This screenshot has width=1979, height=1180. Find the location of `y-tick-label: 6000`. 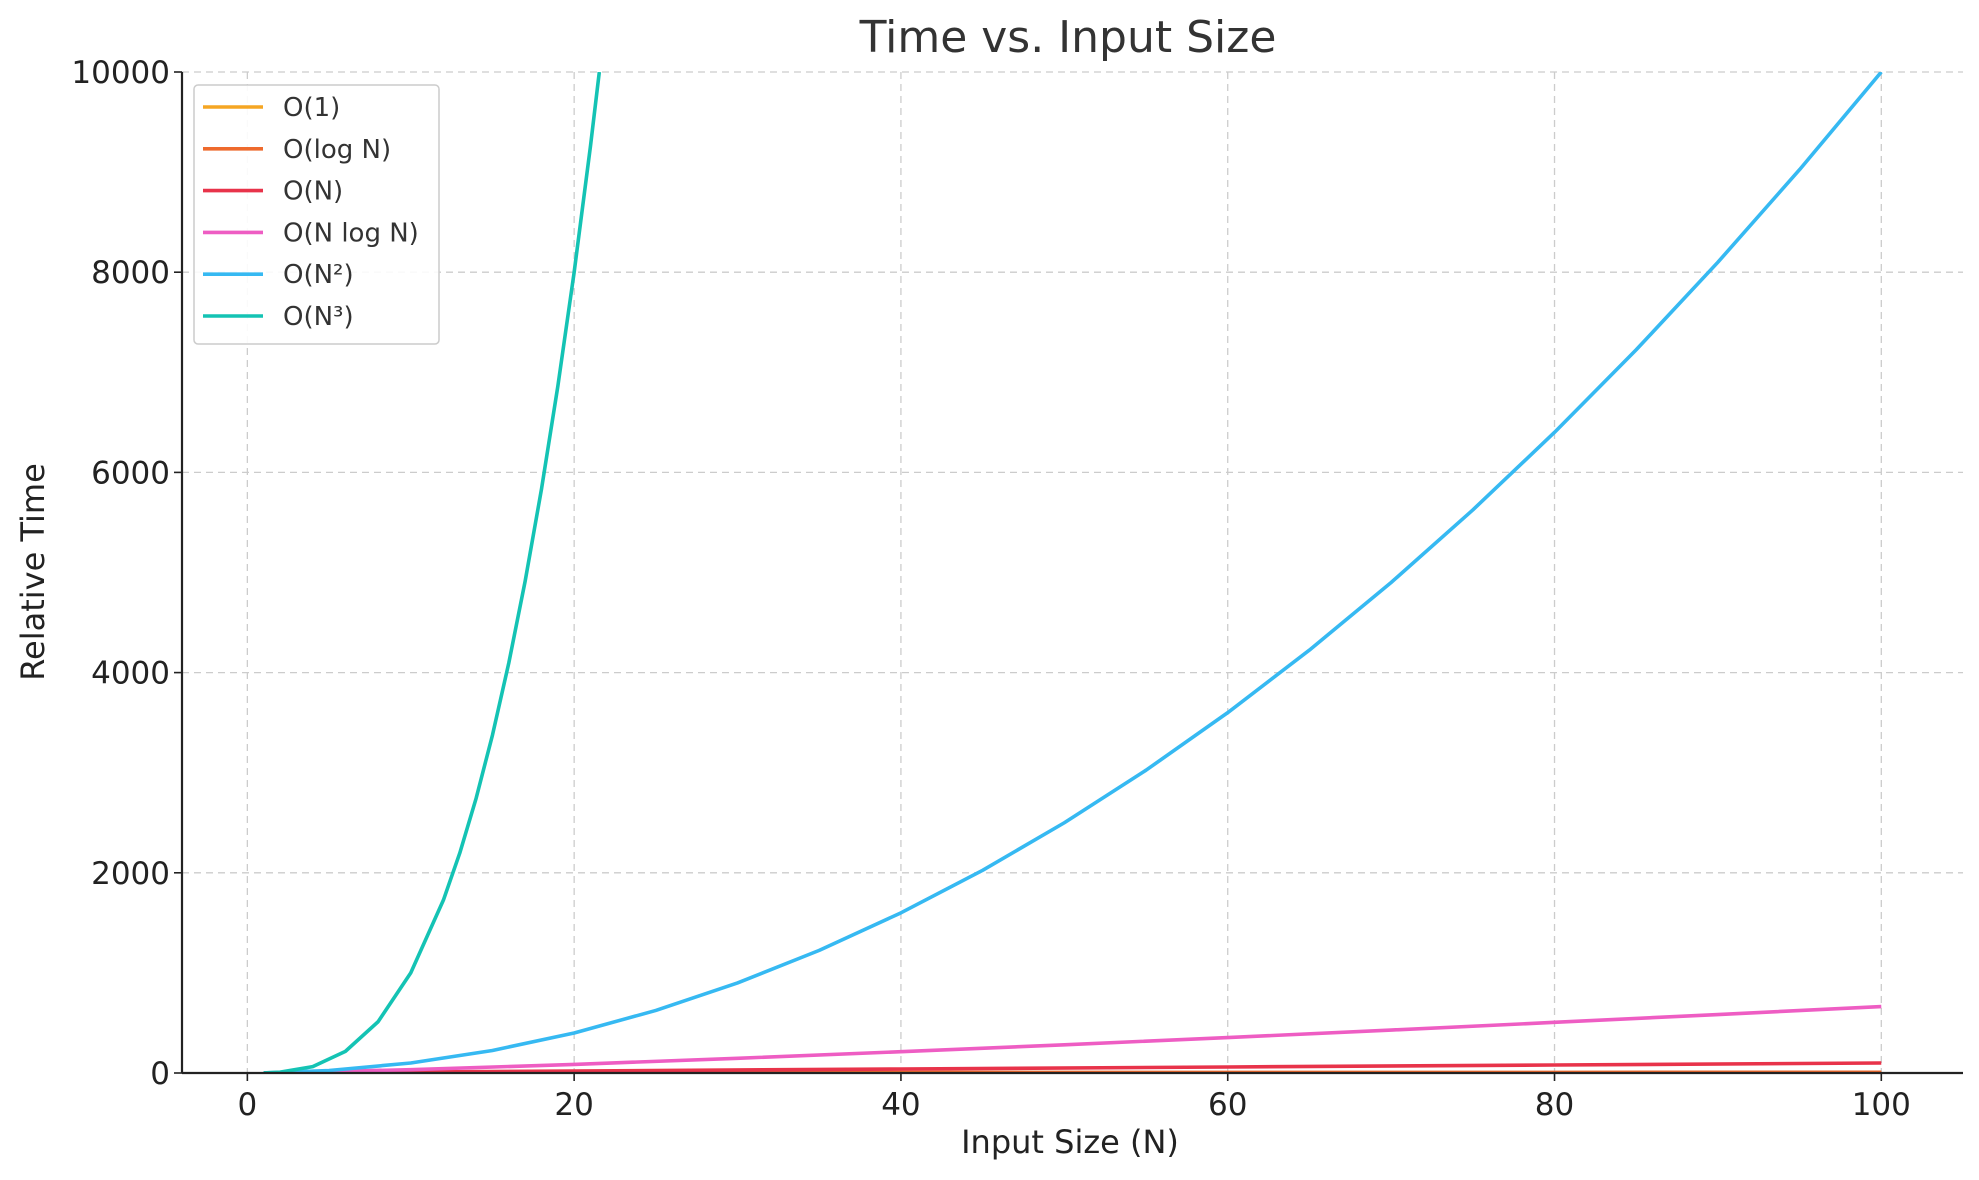

y-tick-label: 6000 is located at coordinates (130, 473).